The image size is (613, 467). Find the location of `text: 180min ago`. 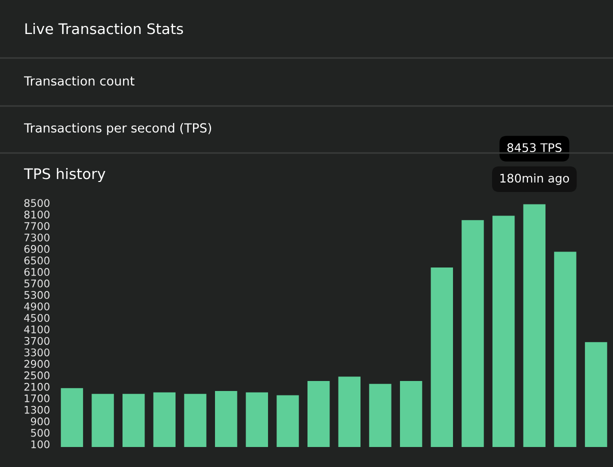

text: 180min ago is located at coordinates (534, 179).